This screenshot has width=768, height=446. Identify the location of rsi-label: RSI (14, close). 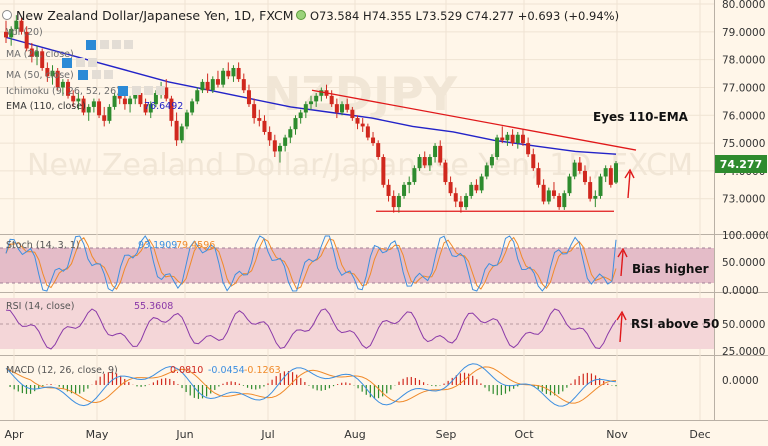
(40, 306).